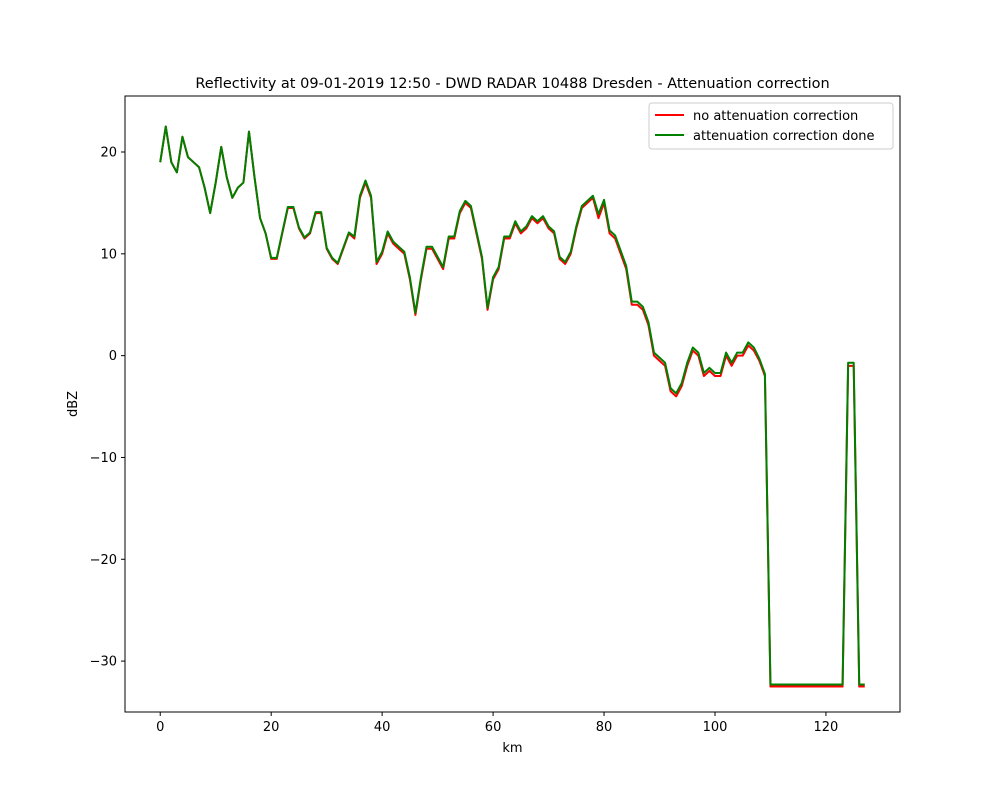 The image size is (1000, 800). What do you see at coordinates (160, 727) in the screenshot?
I see `x-tick-label: 0` at bounding box center [160, 727].